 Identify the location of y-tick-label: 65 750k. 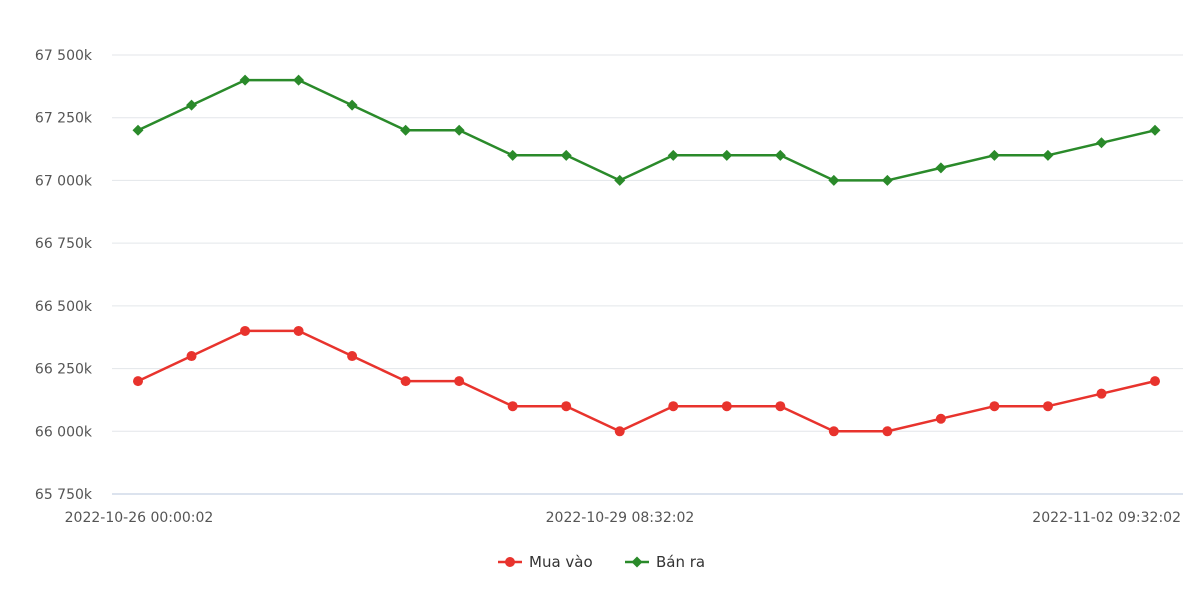
(64, 495).